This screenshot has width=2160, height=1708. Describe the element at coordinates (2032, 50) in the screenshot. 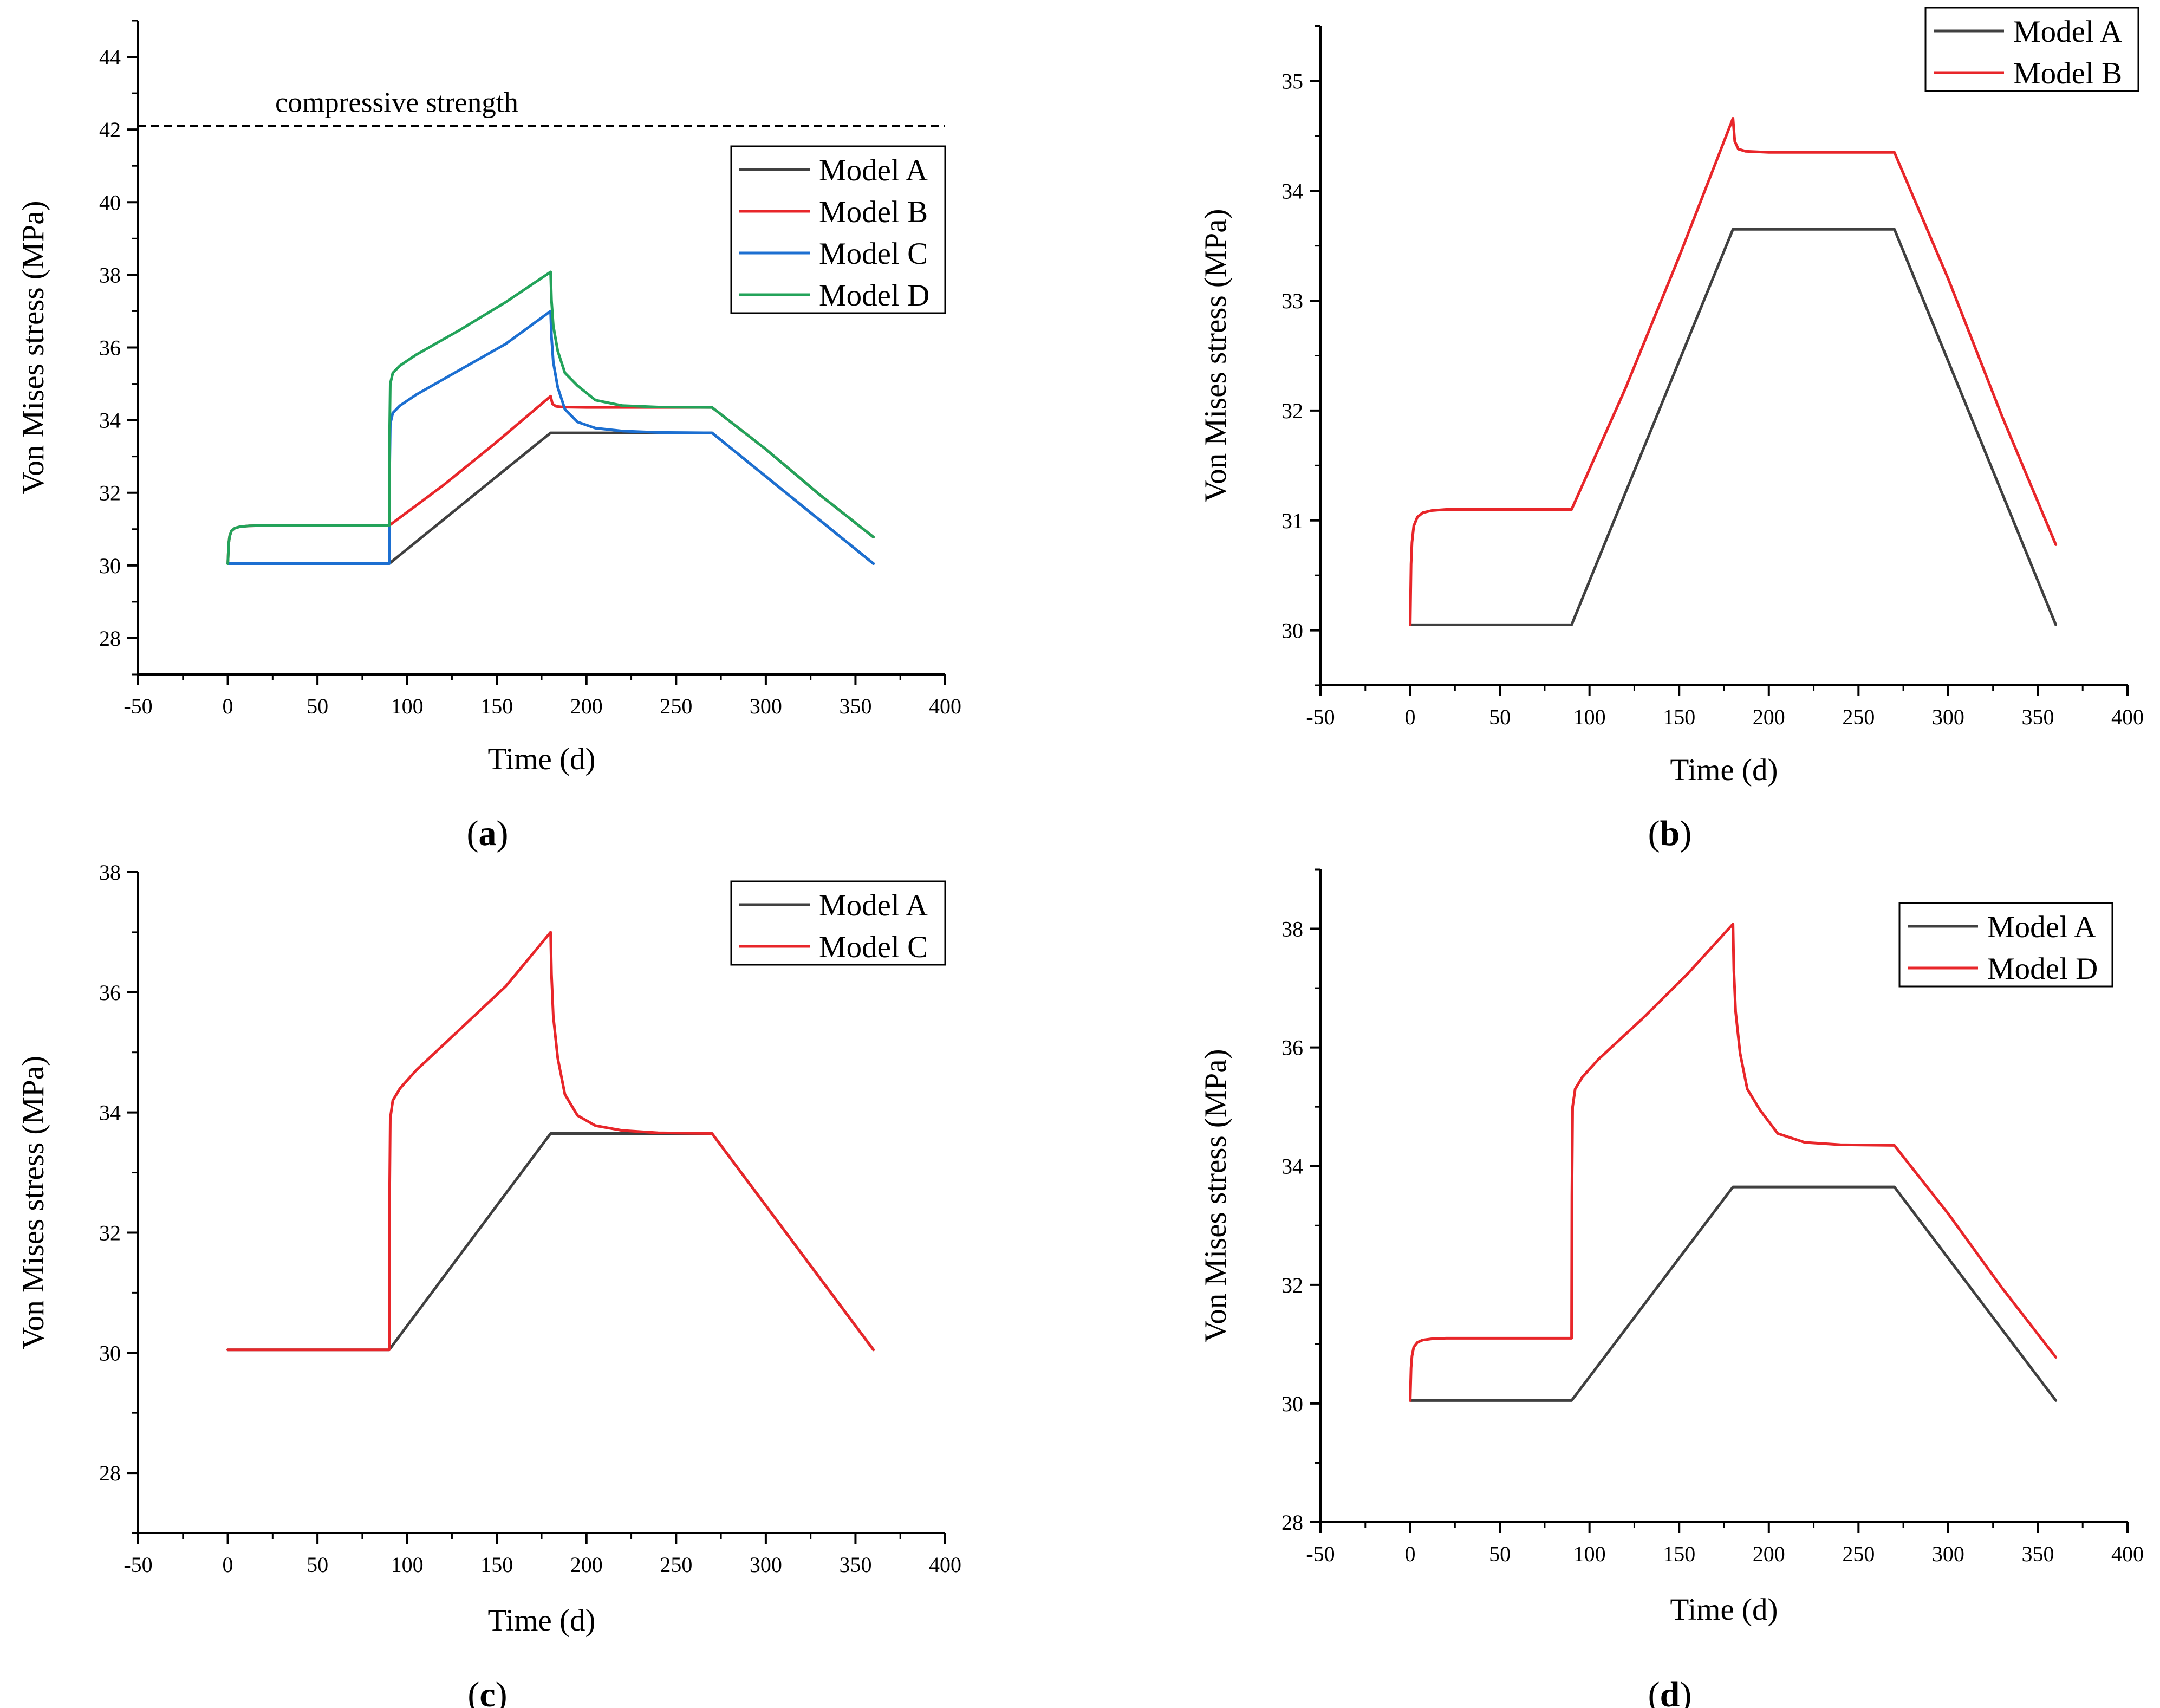

I see `legend: Model A Model B` at that location.